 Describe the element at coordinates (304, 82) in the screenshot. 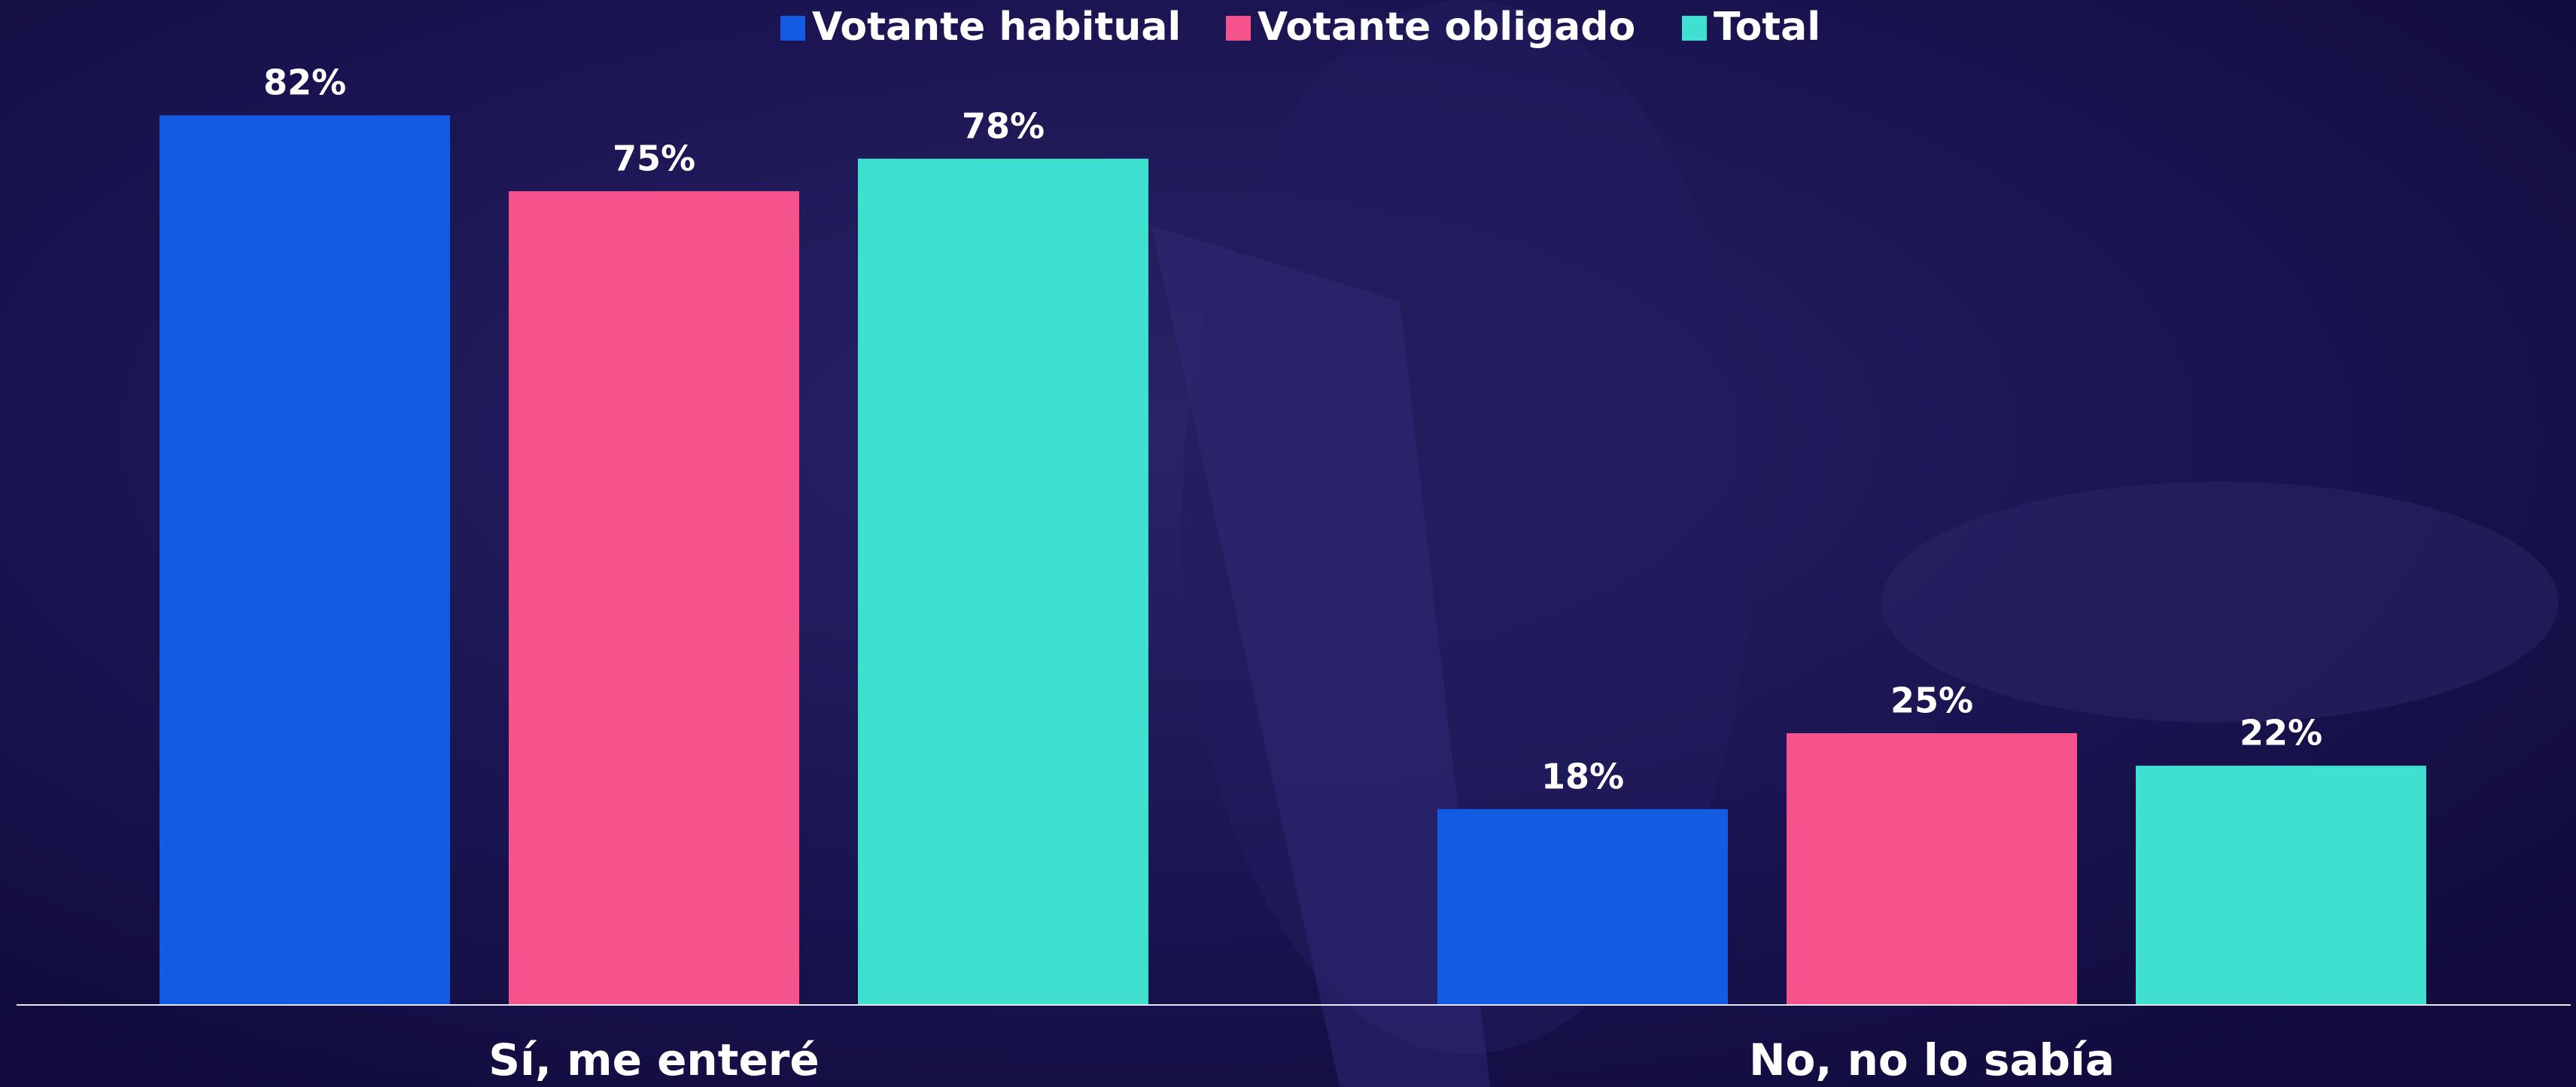

I see `value-label: 82%` at that location.